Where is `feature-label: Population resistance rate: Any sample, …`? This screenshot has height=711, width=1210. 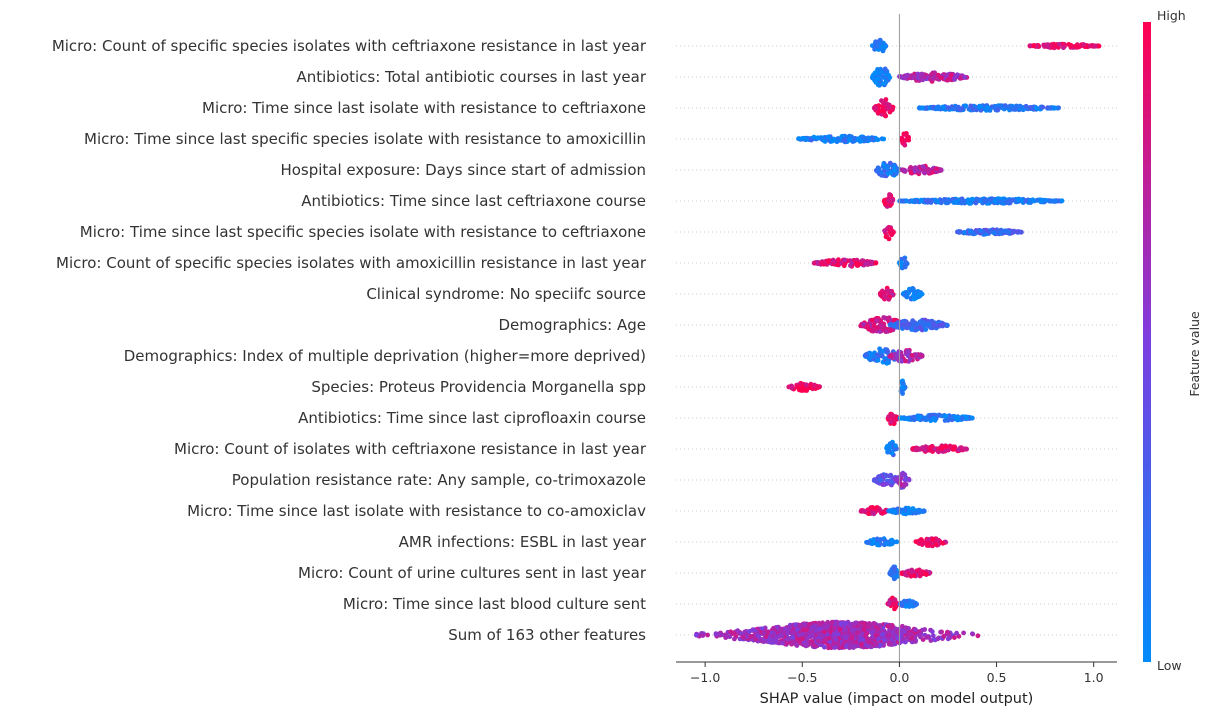 feature-label: Population resistance rate: Any sample, … is located at coordinates (439, 480).